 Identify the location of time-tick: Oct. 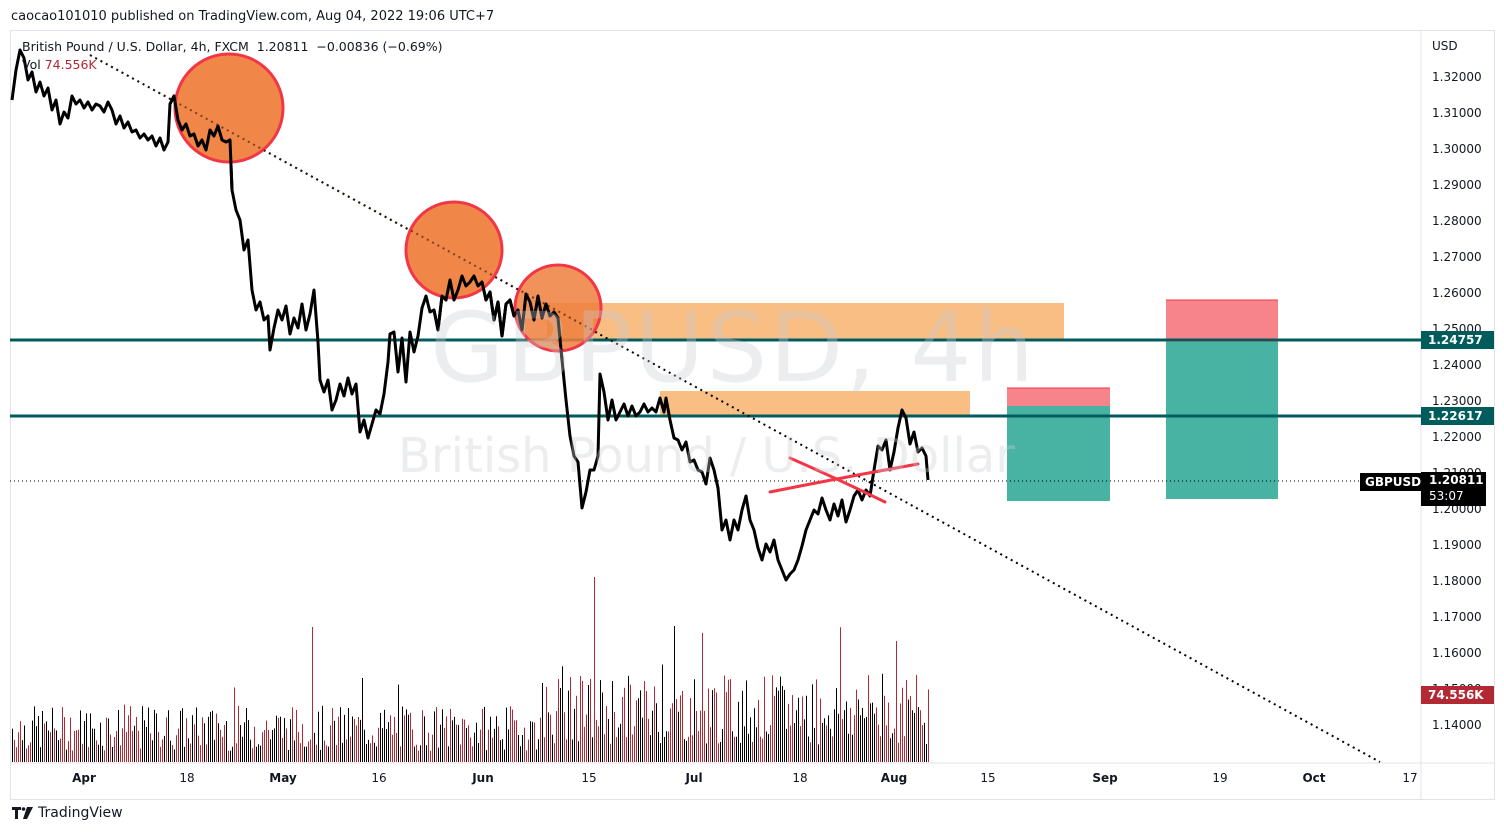
(1314, 778).